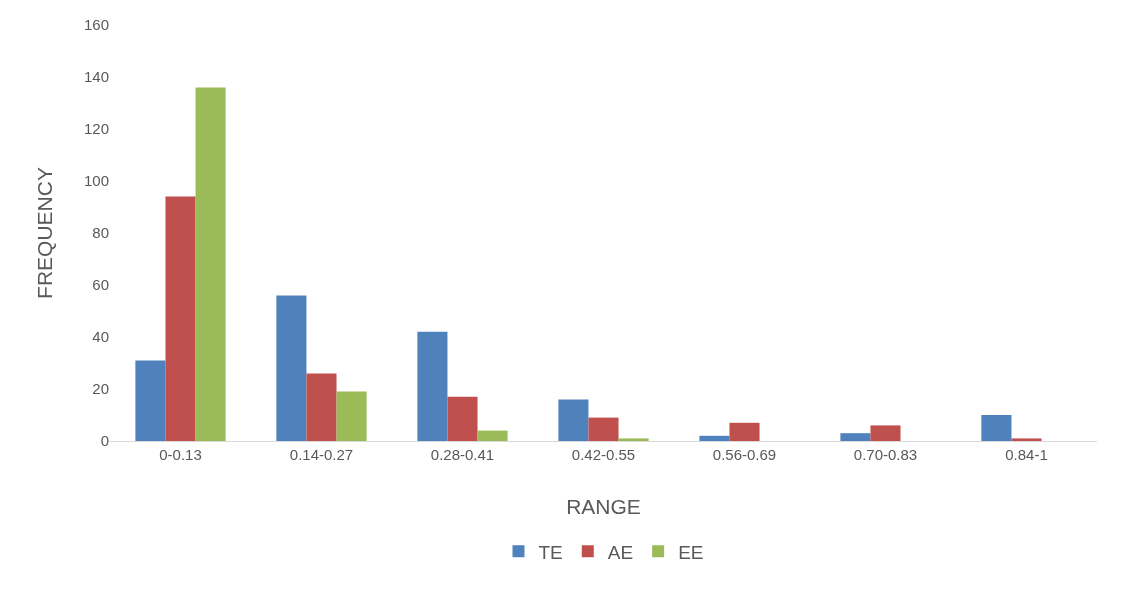 This screenshot has height=591, width=1137. I want to click on x-tick-label: 0.56-0.69, so click(744, 454).